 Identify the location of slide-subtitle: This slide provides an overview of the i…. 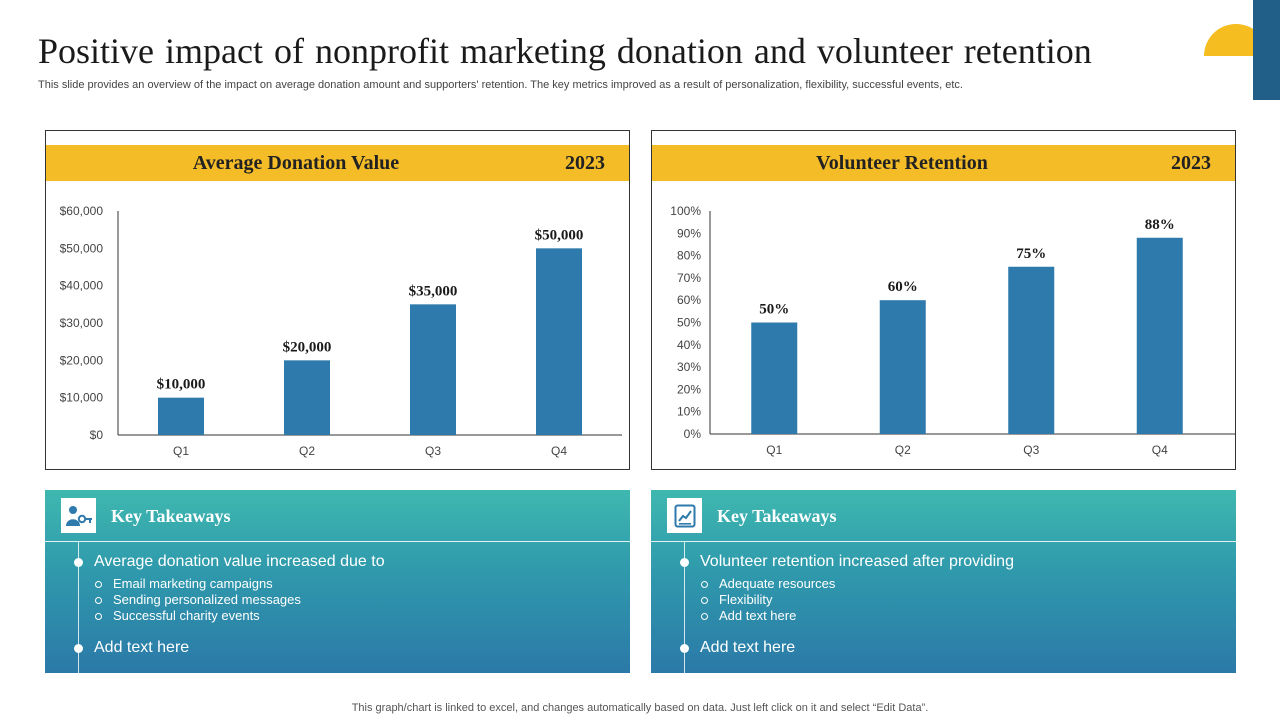
(500, 85).